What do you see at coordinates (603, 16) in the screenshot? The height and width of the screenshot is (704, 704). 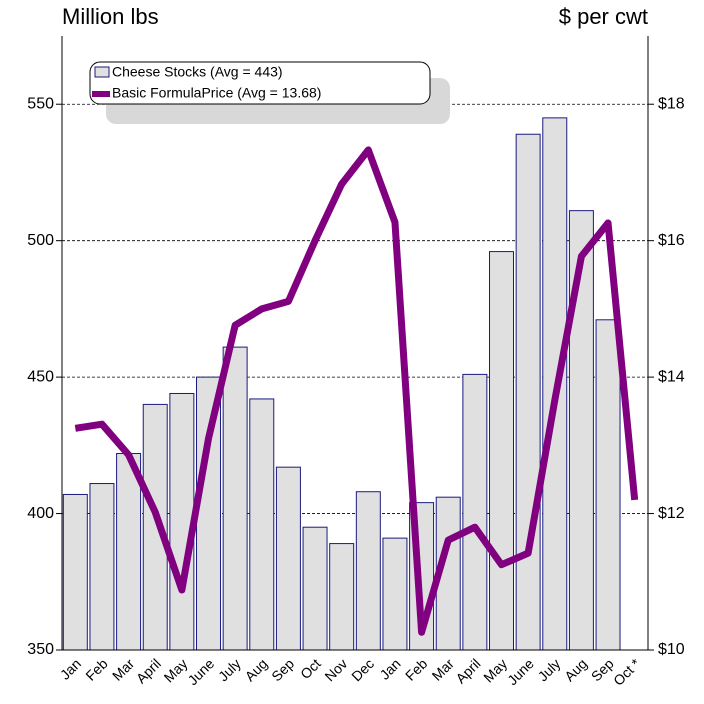 I see `y2-axis-label: $ per cwt` at bounding box center [603, 16].